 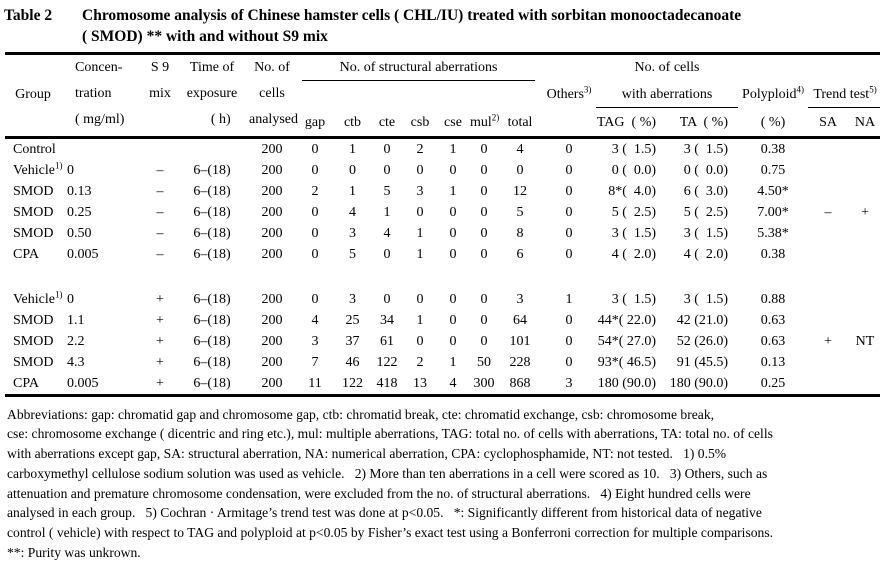 I want to click on col-header-polyploid-unit: ( %), so click(x=773, y=122).